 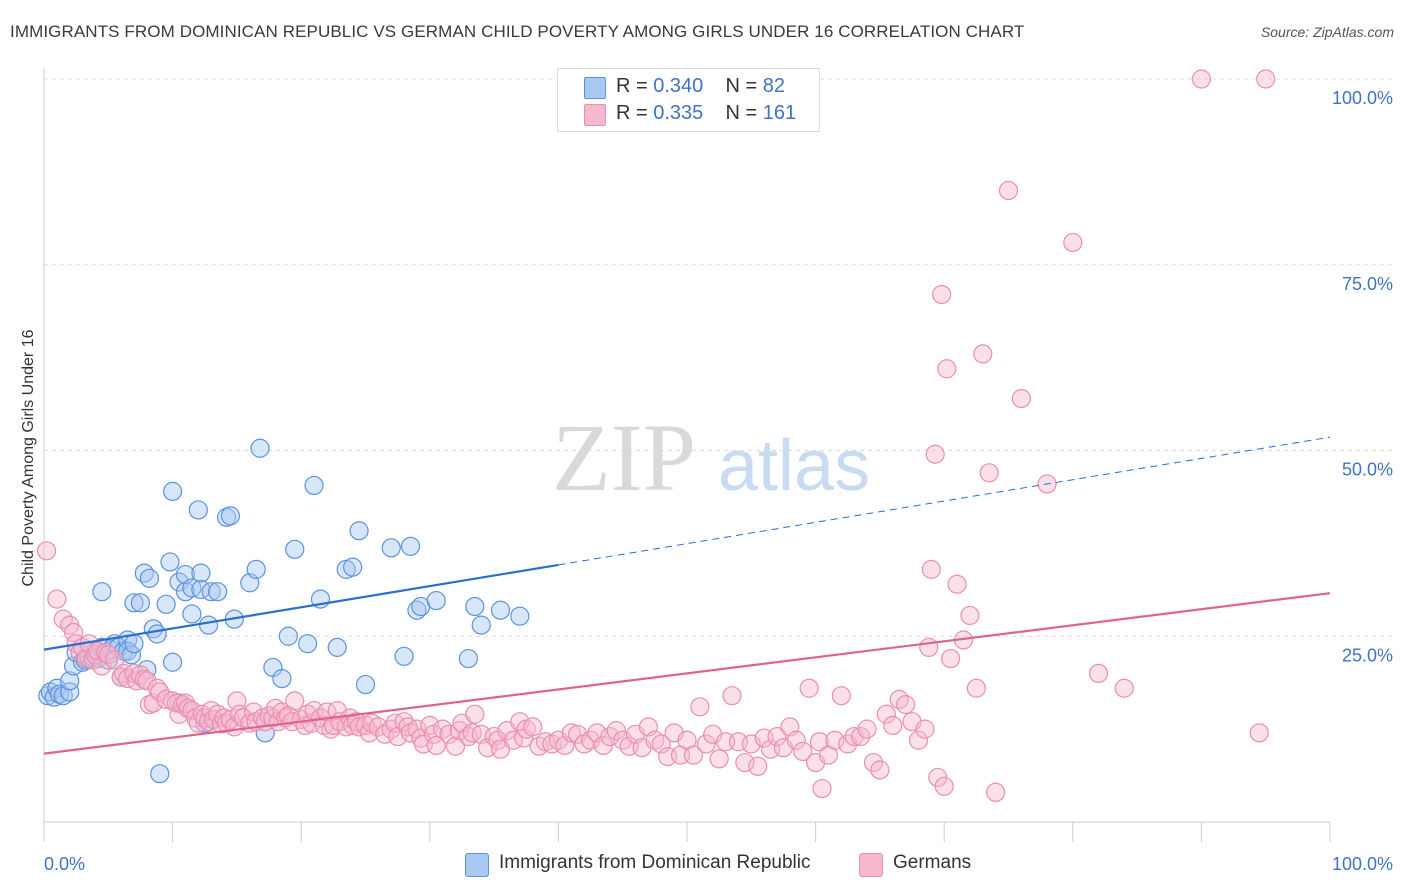 I want to click on source-credit: Source: ZipAtlas.com, so click(x=1327, y=32).